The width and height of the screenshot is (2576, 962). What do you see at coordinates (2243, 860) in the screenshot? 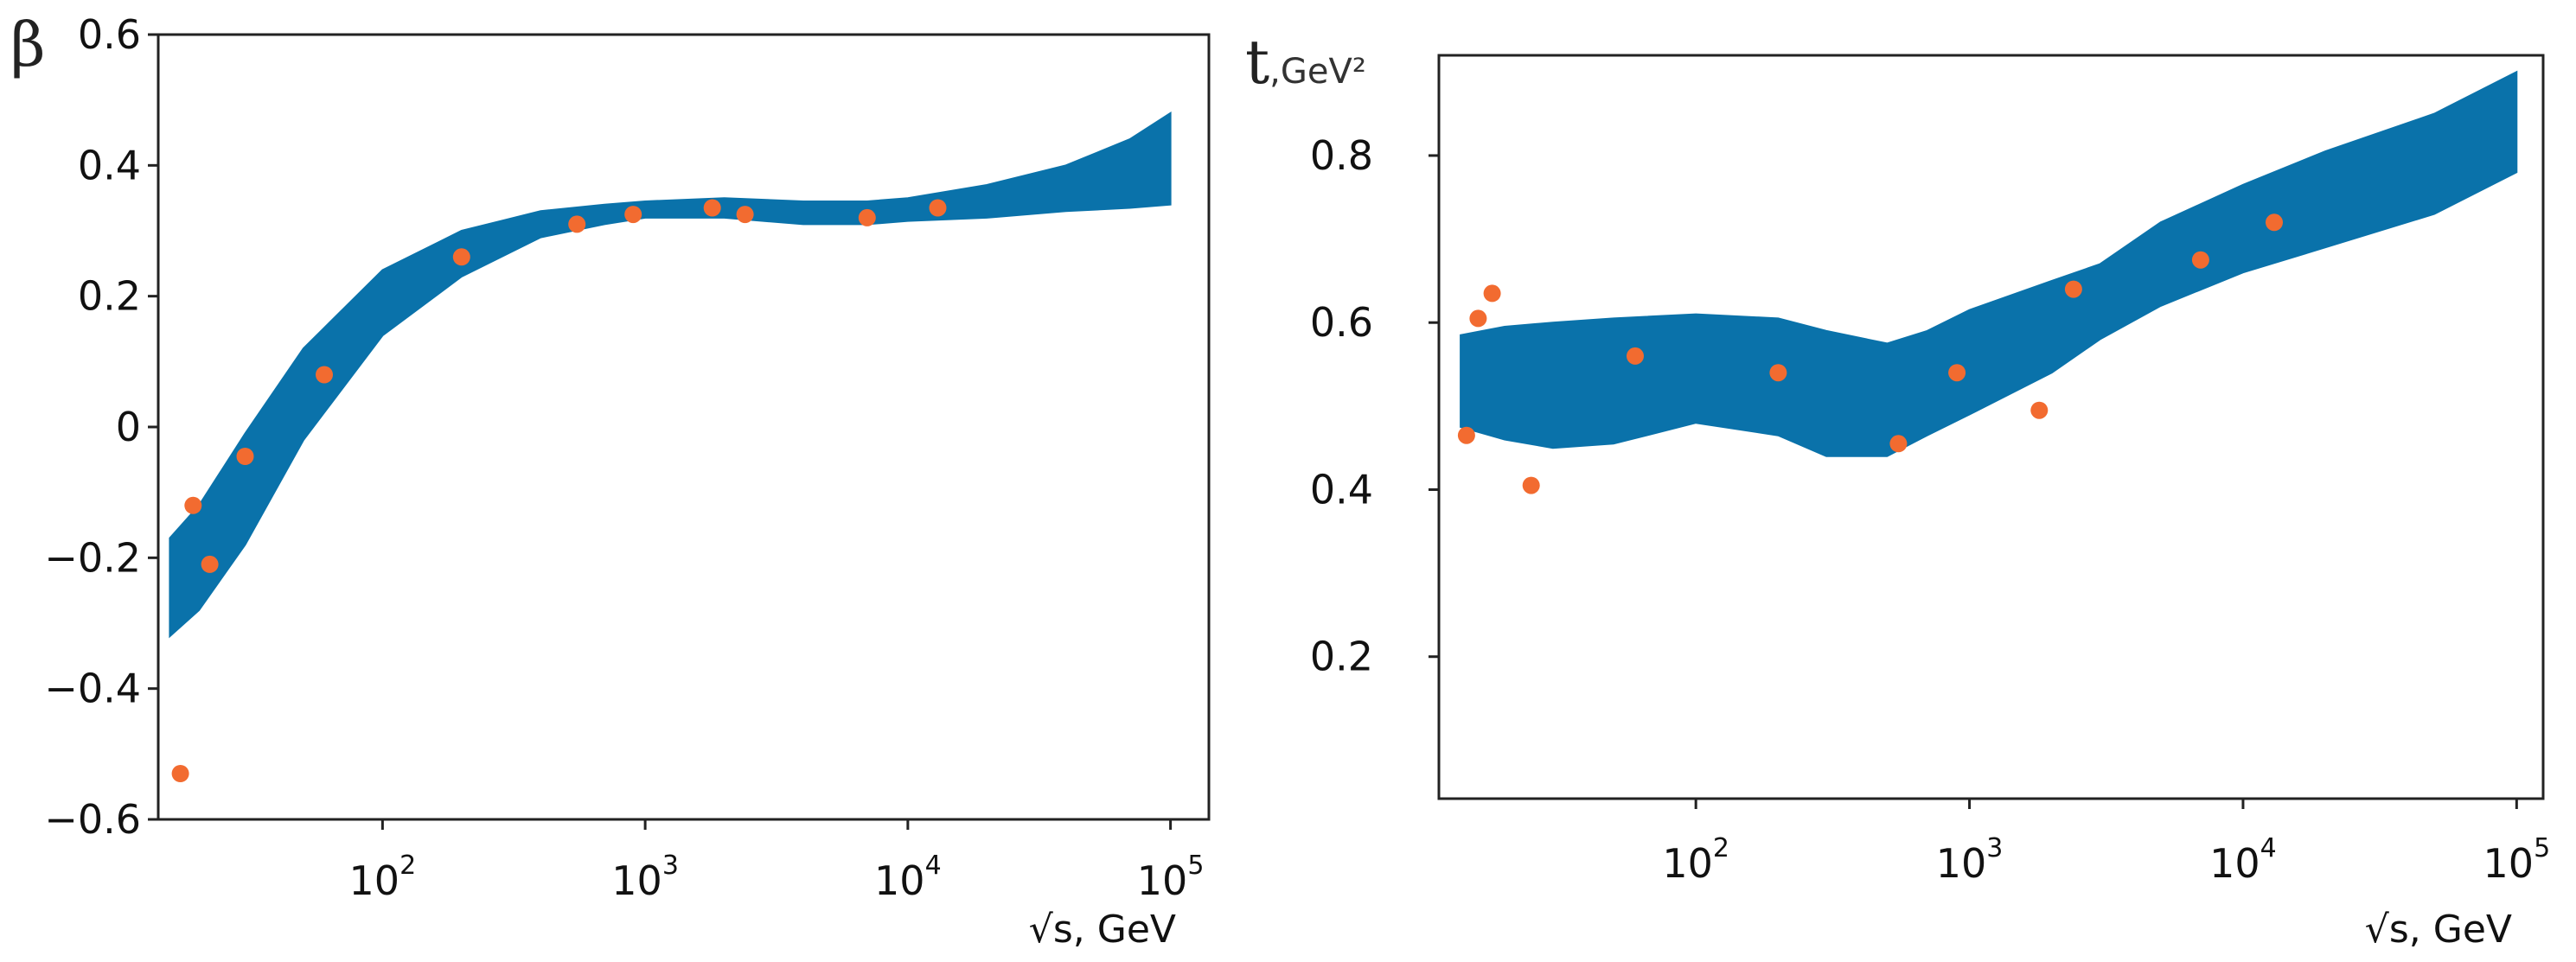
I see `t-x-tick-label: 10⁴` at bounding box center [2243, 860].